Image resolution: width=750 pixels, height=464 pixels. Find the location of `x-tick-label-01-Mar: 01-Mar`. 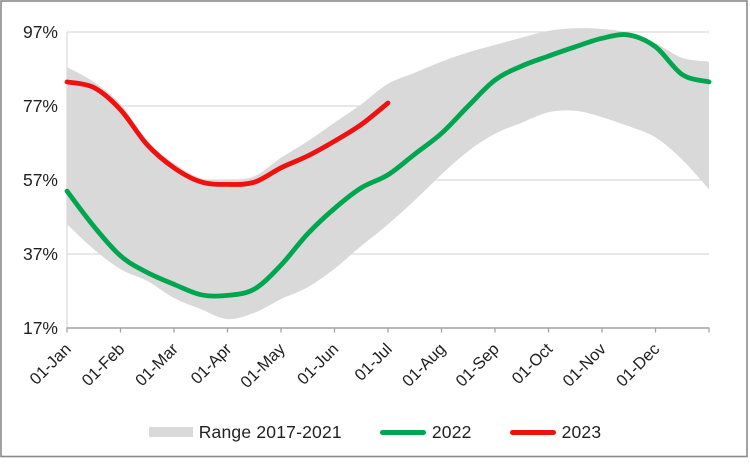

x-tick-label-01-Mar: 01-Mar is located at coordinates (157, 365).